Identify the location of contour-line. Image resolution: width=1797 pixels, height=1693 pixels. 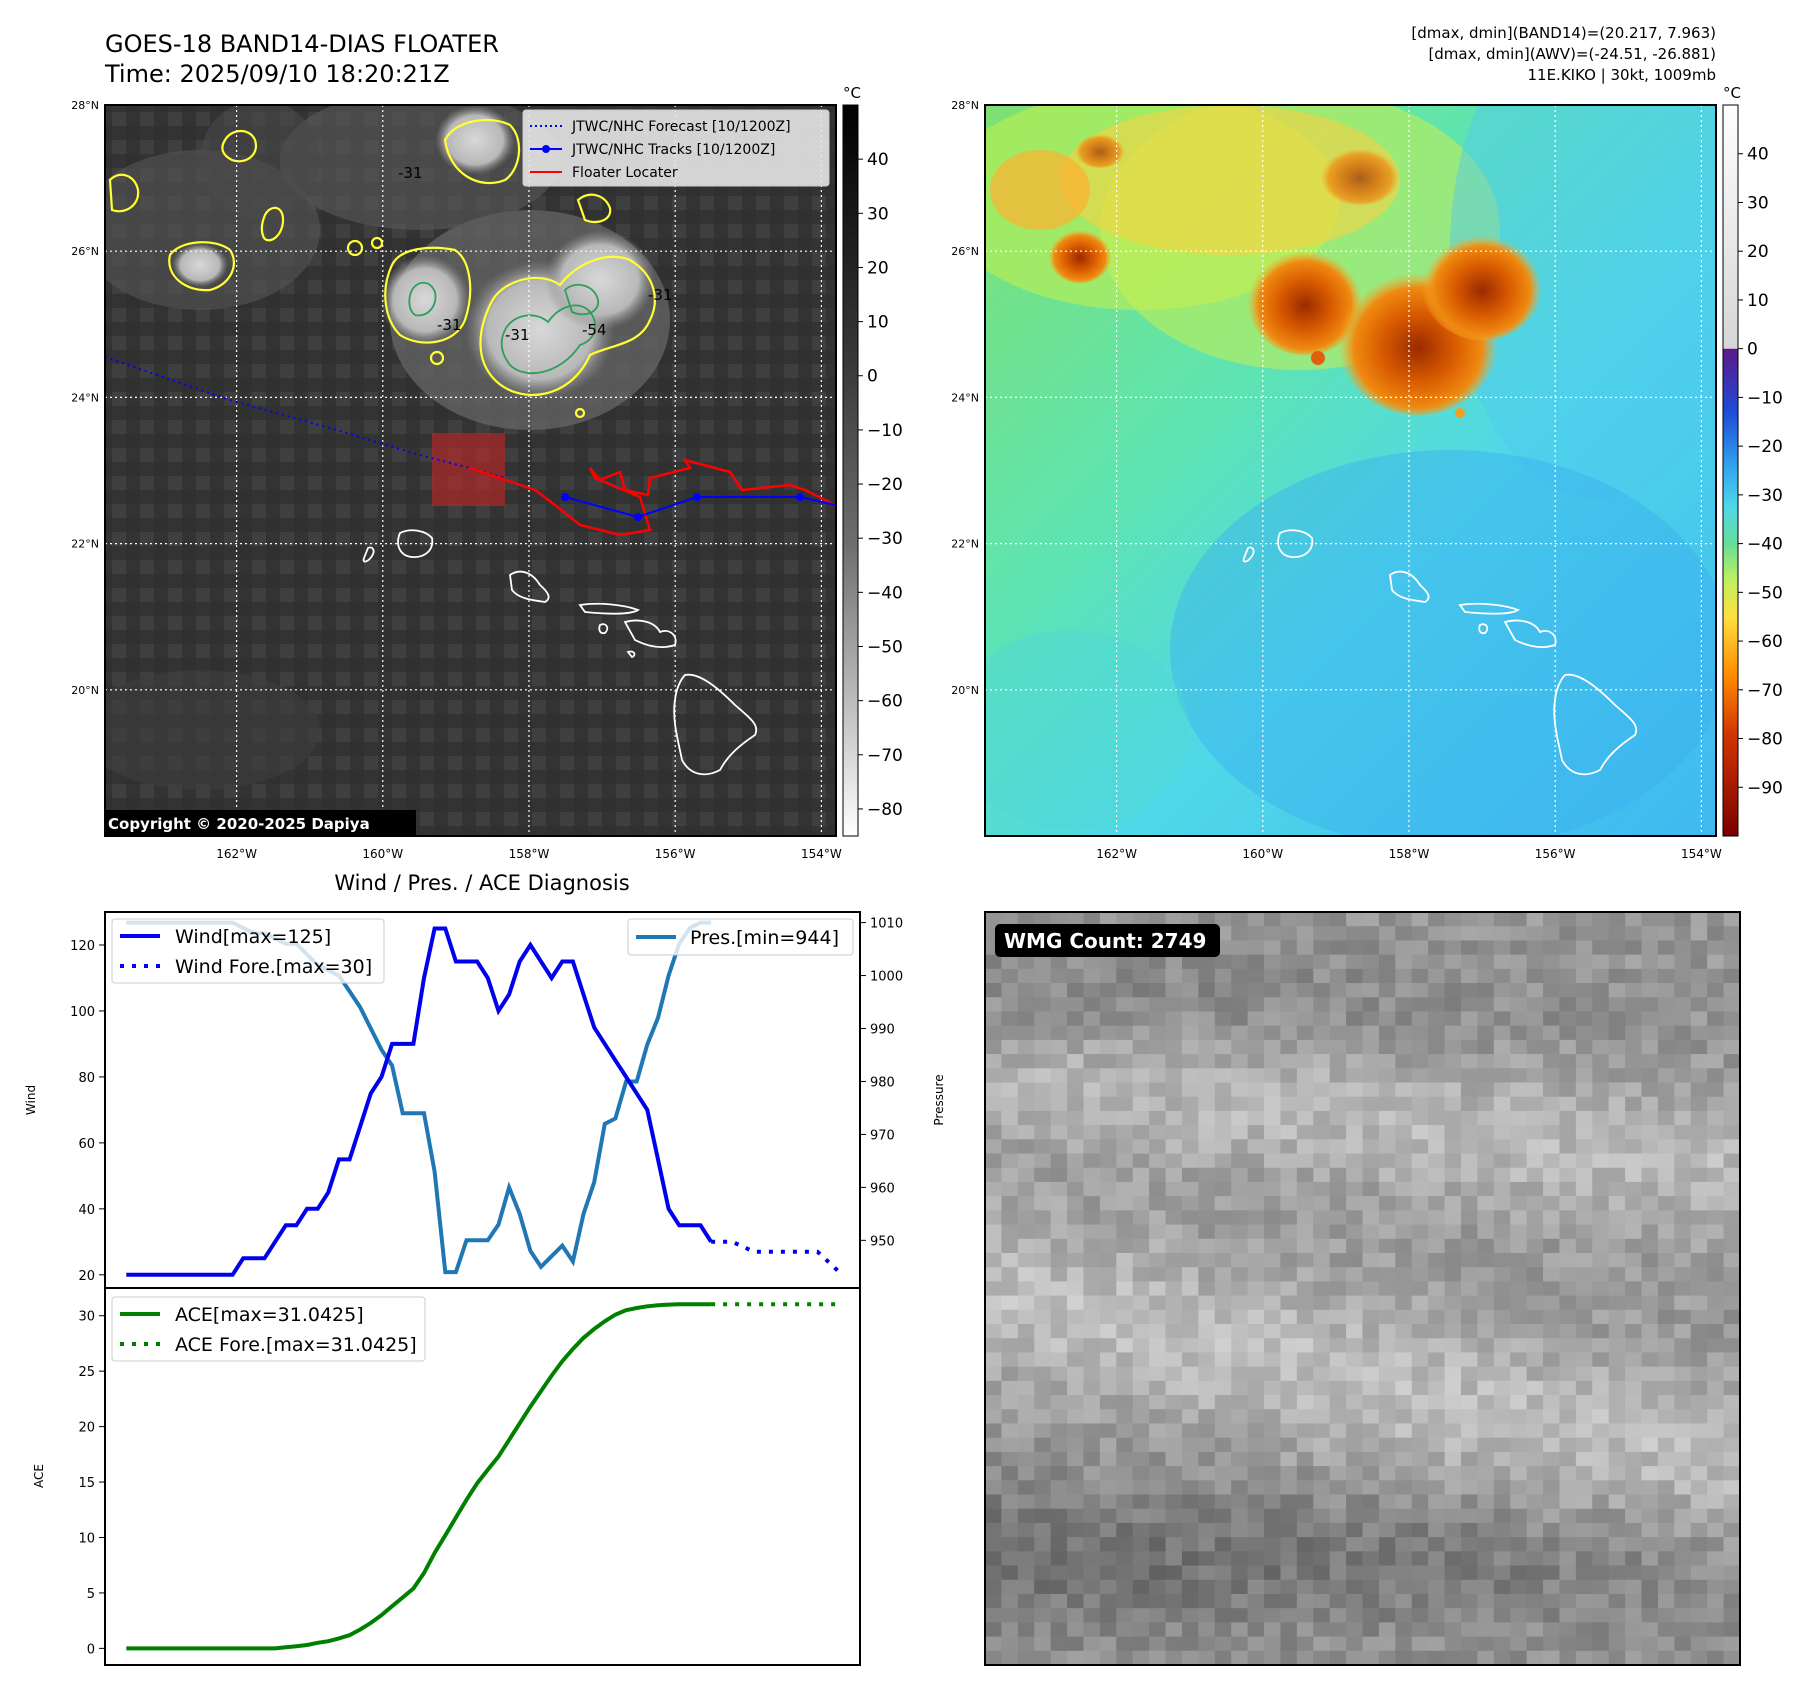
(202, 266).